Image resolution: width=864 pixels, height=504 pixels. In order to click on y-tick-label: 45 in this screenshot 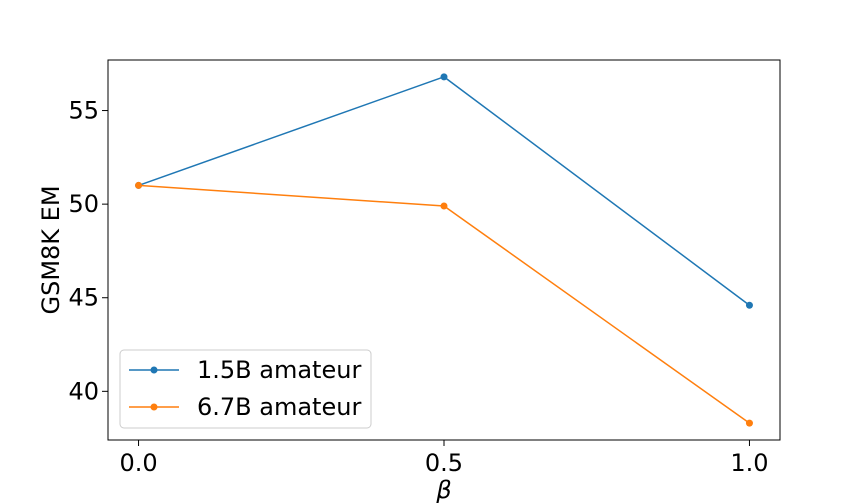, I will do `click(83, 298)`.